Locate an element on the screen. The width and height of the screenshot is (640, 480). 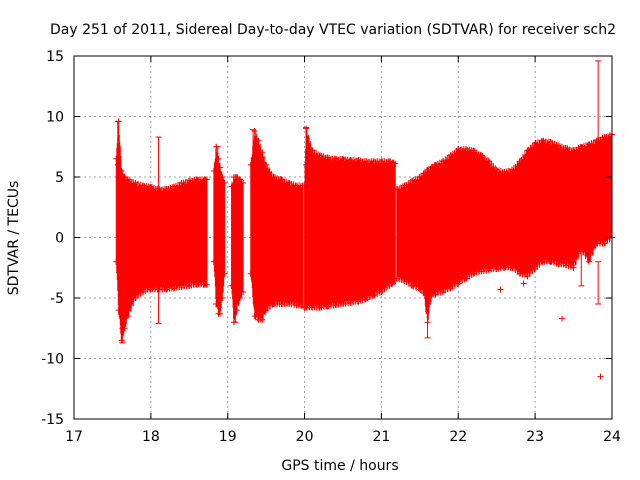
x-tick-label: 20 is located at coordinates (305, 437).